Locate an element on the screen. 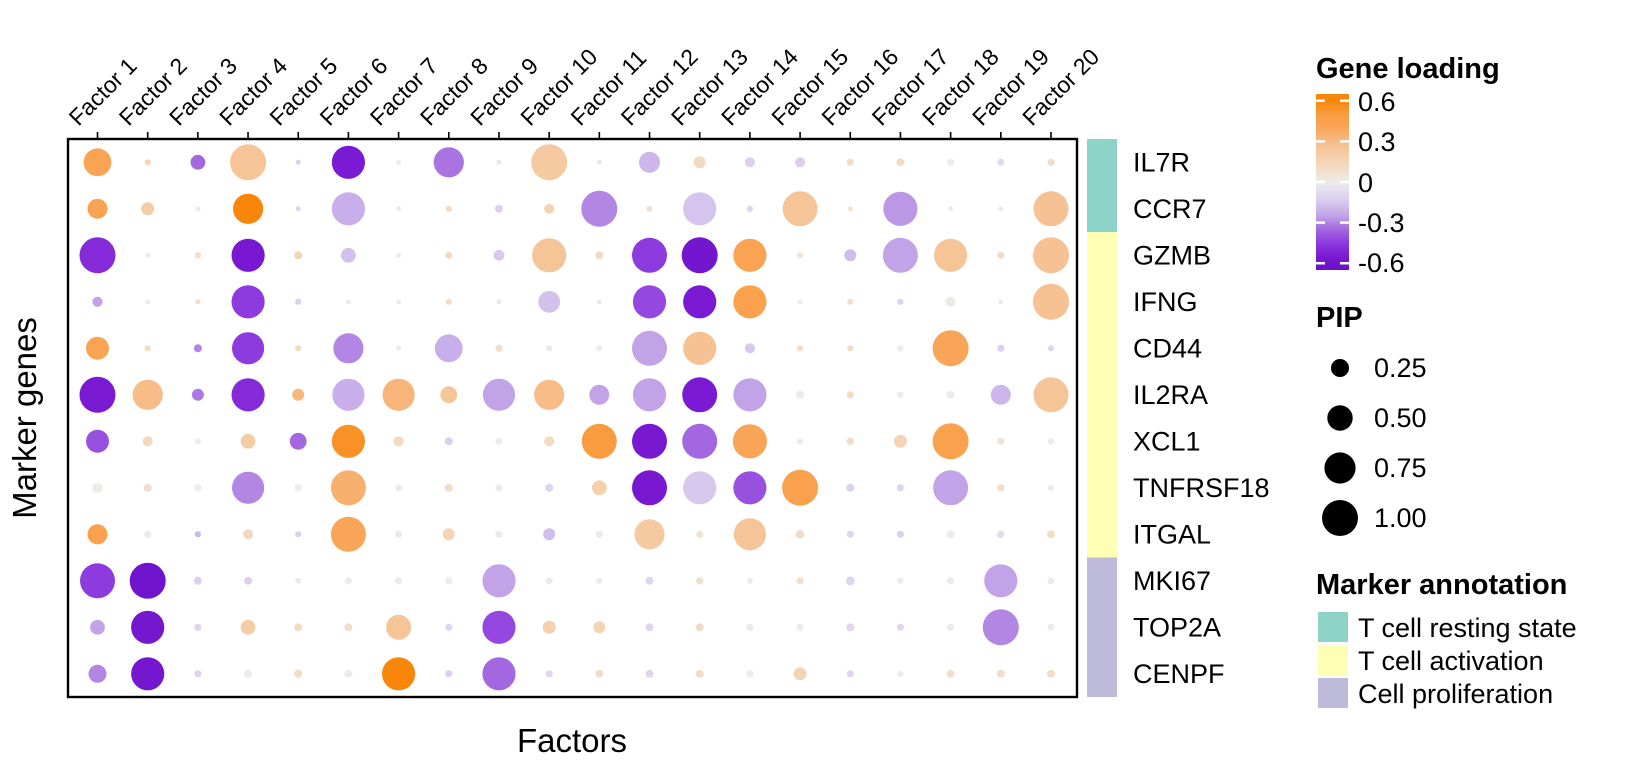 This screenshot has height=768, width=1632. gene-label: CCR7 is located at coordinates (1170, 209).